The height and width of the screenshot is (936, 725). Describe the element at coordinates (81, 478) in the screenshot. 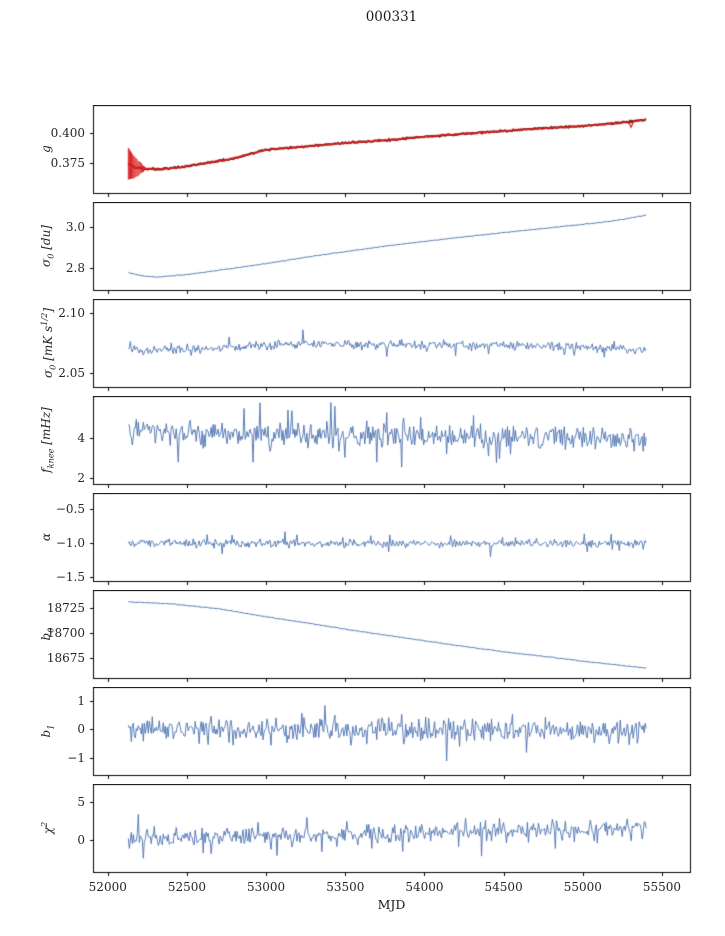

I see `y-tick-label: 2` at that location.